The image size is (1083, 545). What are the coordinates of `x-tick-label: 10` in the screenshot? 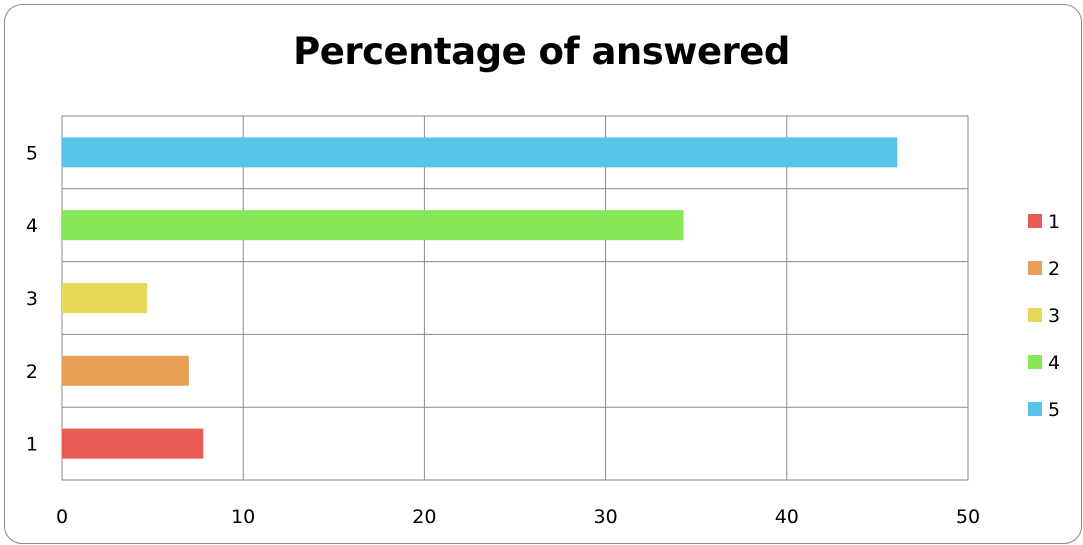 It's located at (243, 517).